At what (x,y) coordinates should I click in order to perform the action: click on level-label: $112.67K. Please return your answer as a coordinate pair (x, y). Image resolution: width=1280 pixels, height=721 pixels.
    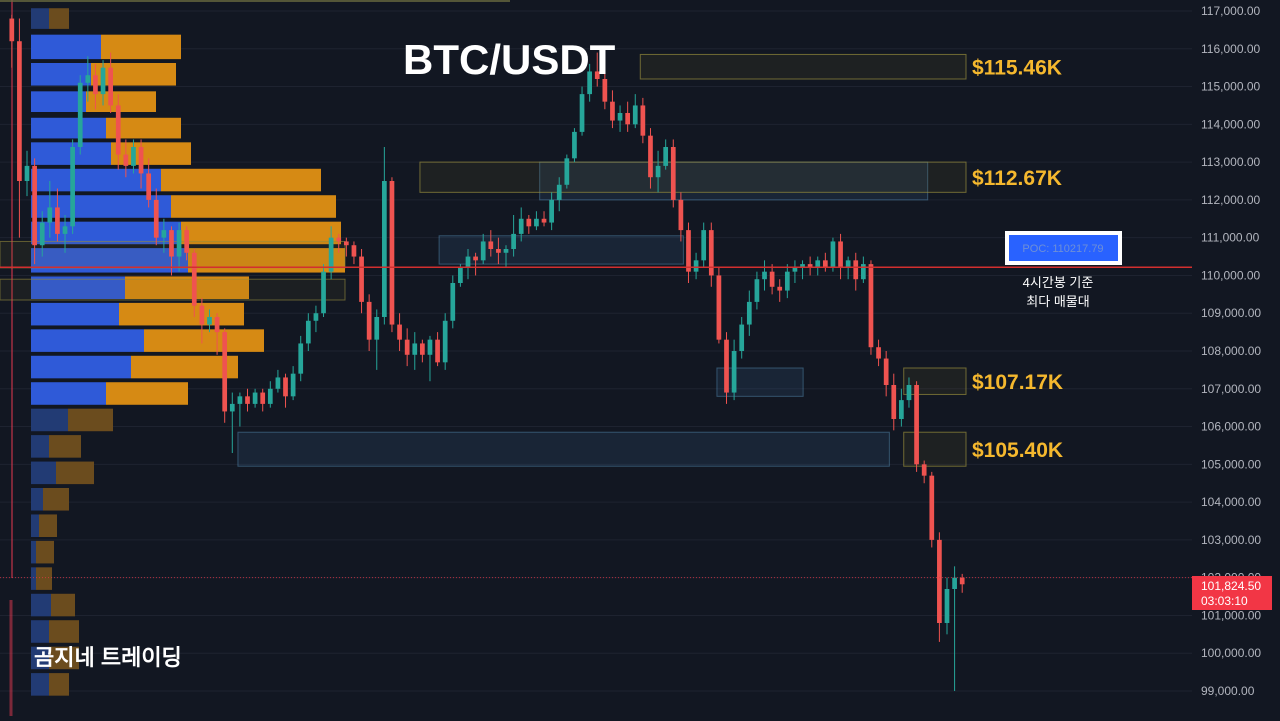
    Looking at the image, I should click on (1017, 178).